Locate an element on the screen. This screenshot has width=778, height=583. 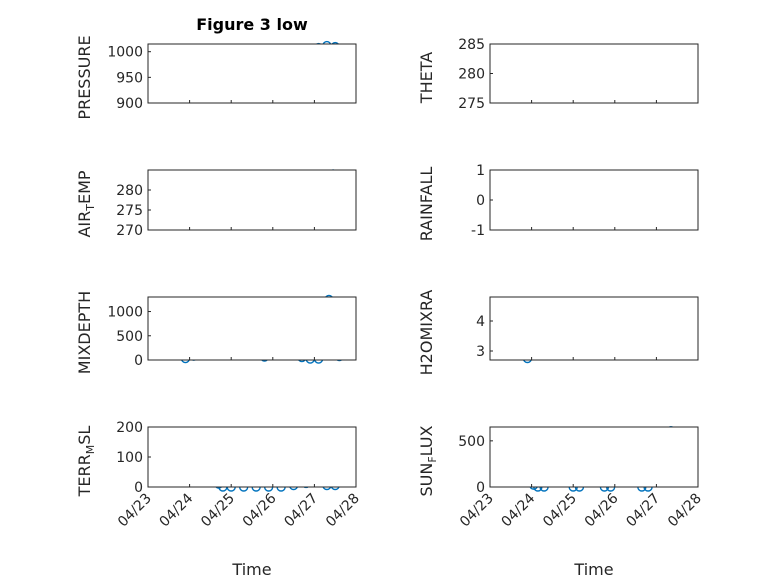
axes-air_temp: 270 275 280 AIRTEMP is located at coordinates (216, 204).